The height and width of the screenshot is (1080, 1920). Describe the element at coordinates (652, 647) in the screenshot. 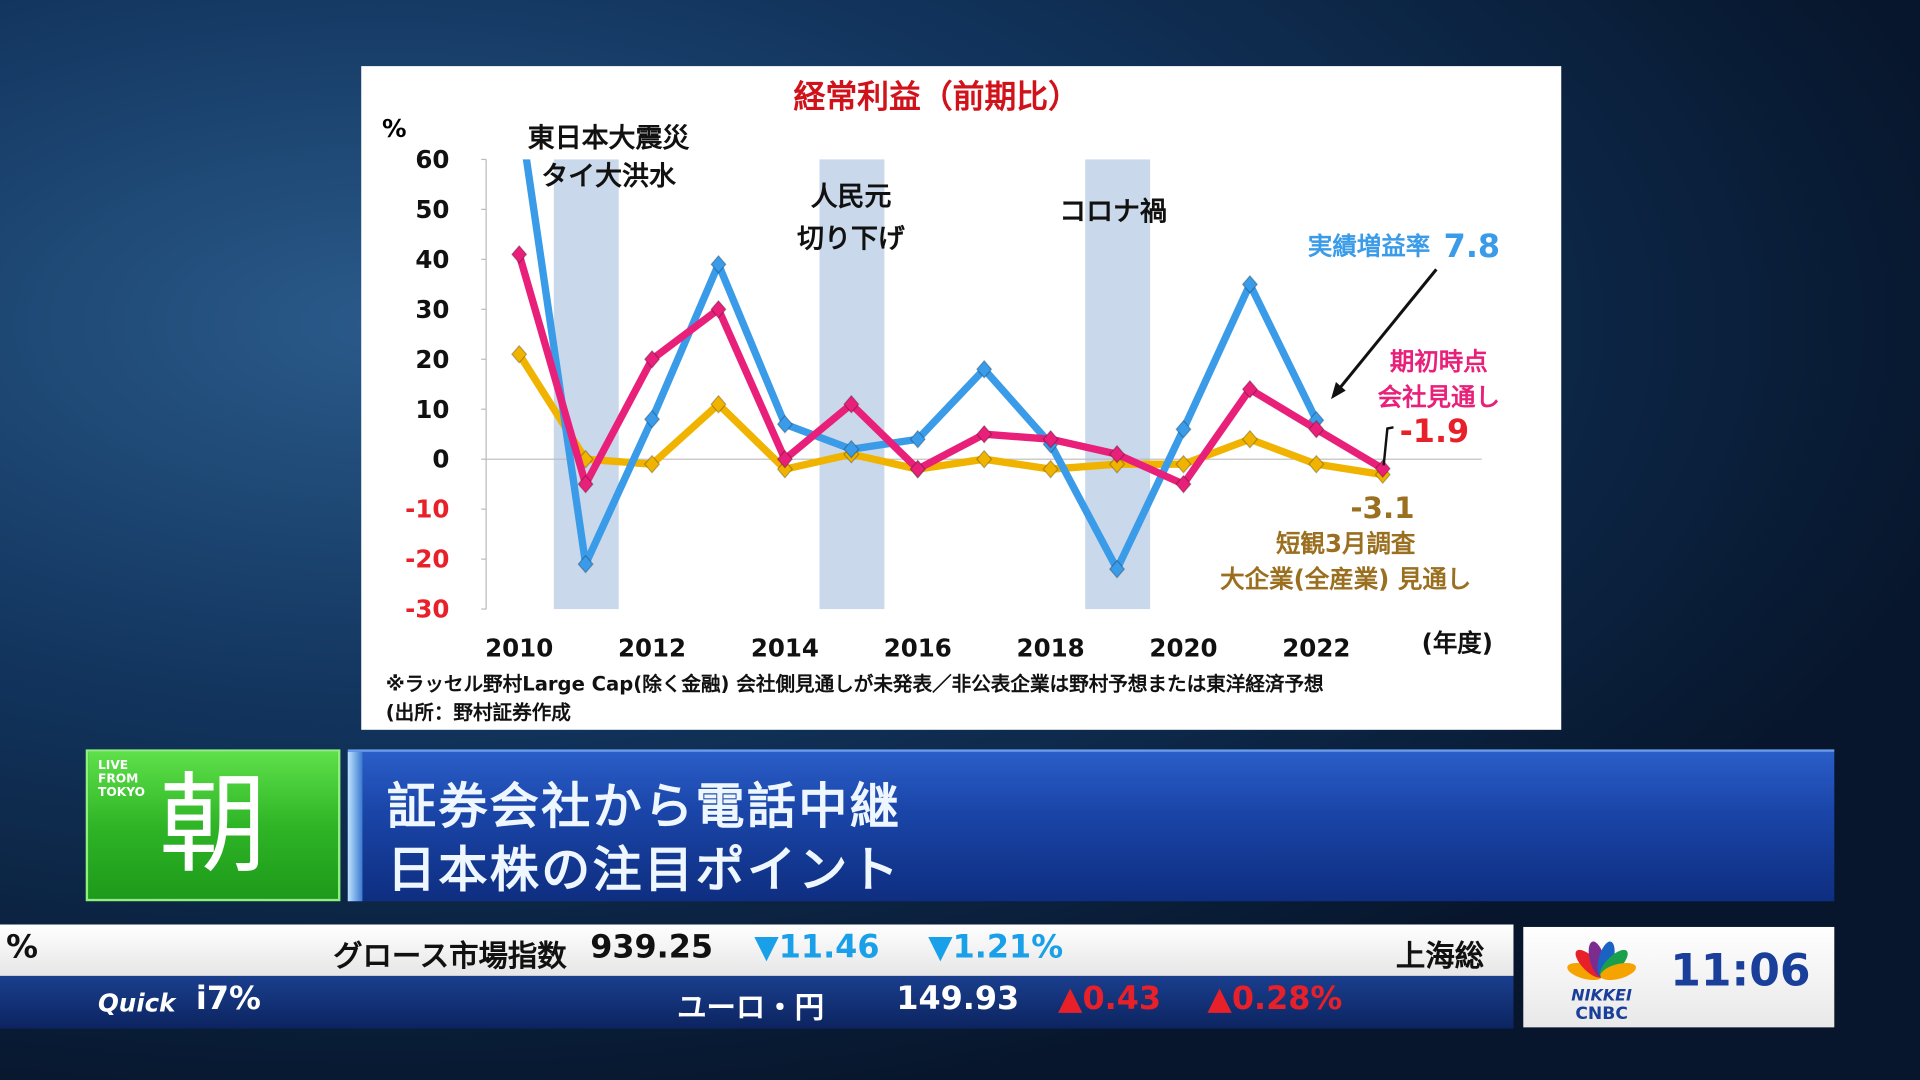

I see `x-tick-label: 2012` at that location.